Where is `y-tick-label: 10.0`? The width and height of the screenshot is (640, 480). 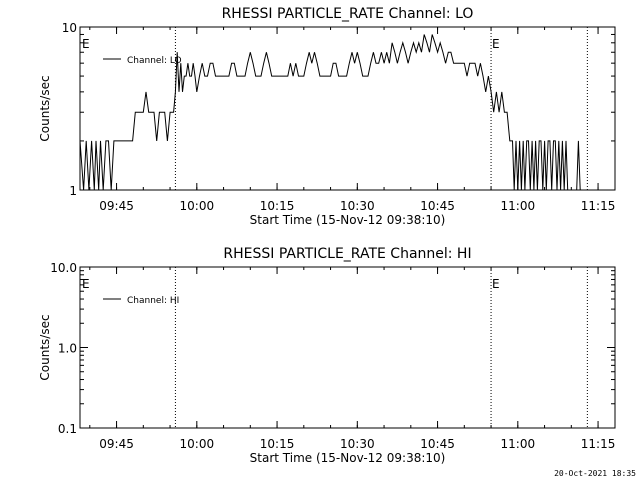
y-tick-label: 10.0 is located at coordinates (63, 268).